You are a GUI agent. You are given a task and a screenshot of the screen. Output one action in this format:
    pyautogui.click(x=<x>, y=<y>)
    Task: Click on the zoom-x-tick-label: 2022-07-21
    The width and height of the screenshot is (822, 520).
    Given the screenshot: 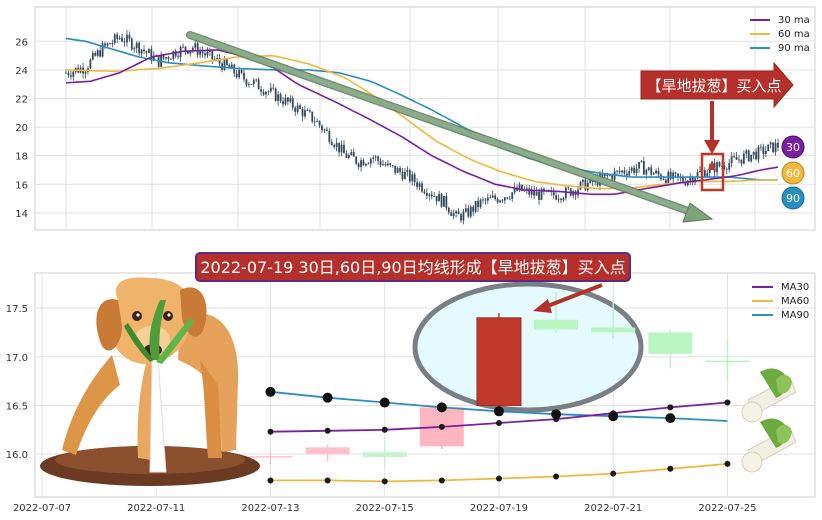 What is the action you would take?
    pyautogui.click(x=613, y=508)
    